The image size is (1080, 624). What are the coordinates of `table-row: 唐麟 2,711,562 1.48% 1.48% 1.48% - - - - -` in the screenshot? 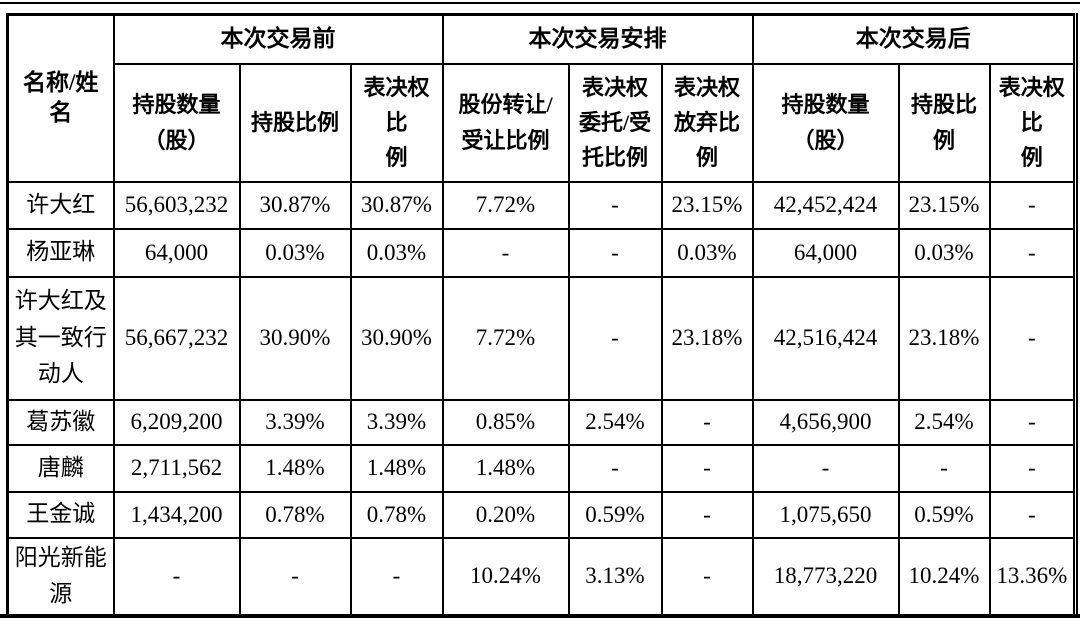 It's located at (541, 468).